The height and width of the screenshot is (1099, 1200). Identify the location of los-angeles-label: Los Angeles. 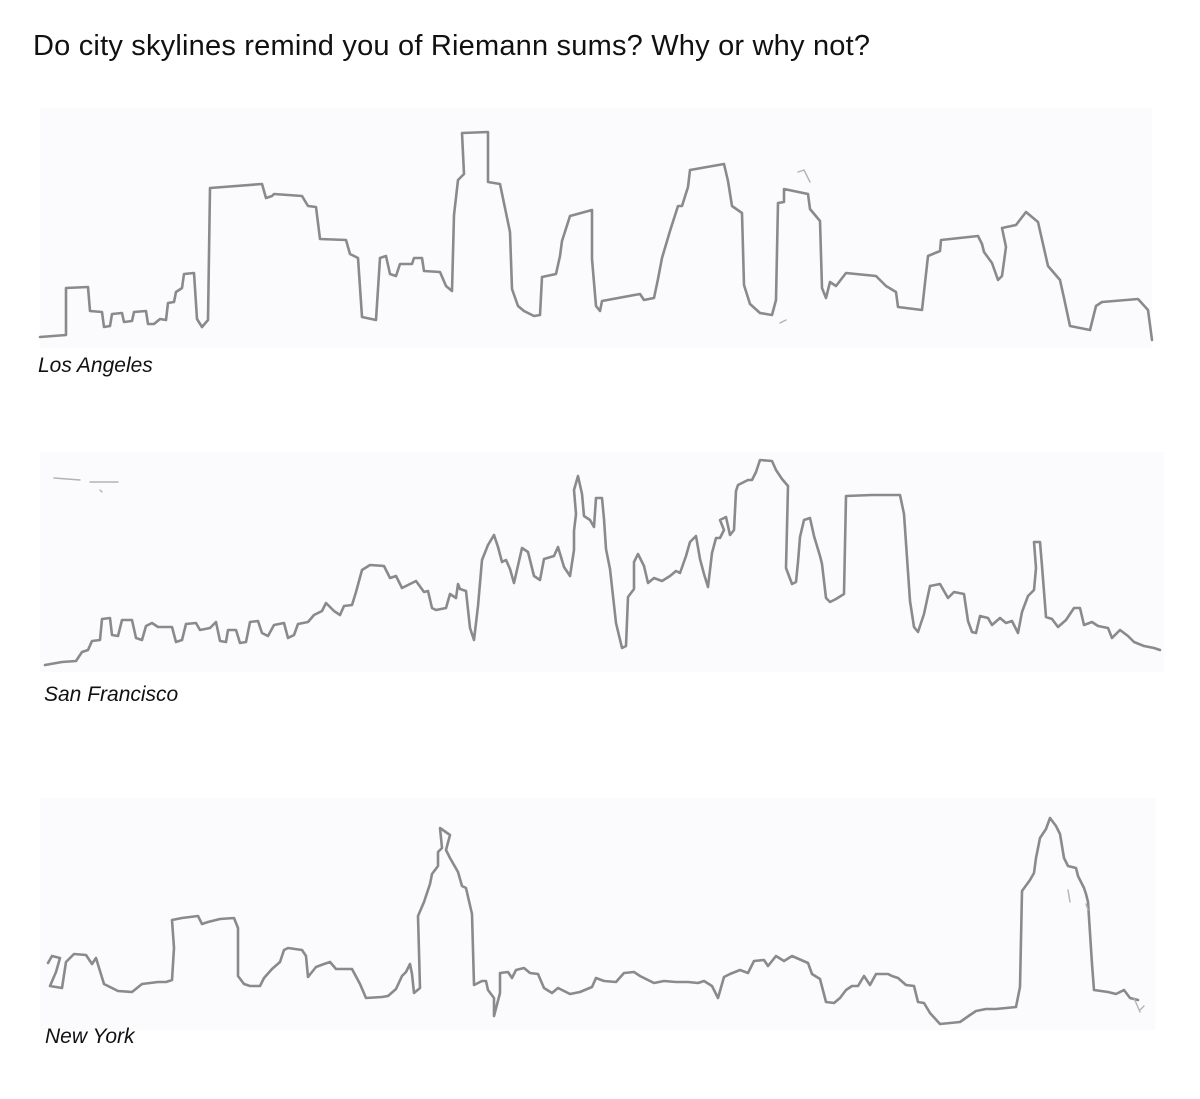
(95, 365).